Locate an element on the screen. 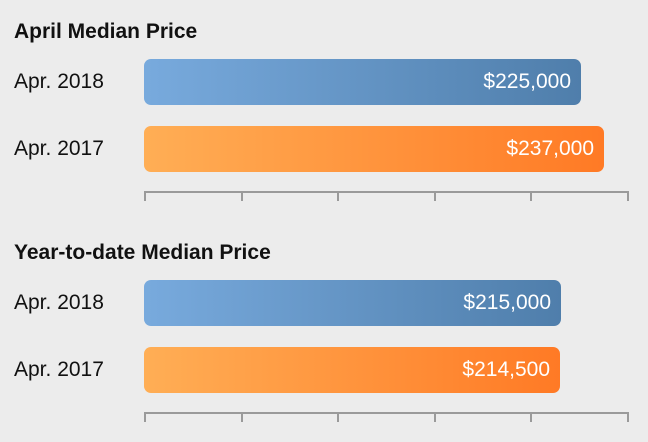 The height and width of the screenshot is (442, 648). bar-row: Apr. 2017 $237,000 is located at coordinates (324, 149).